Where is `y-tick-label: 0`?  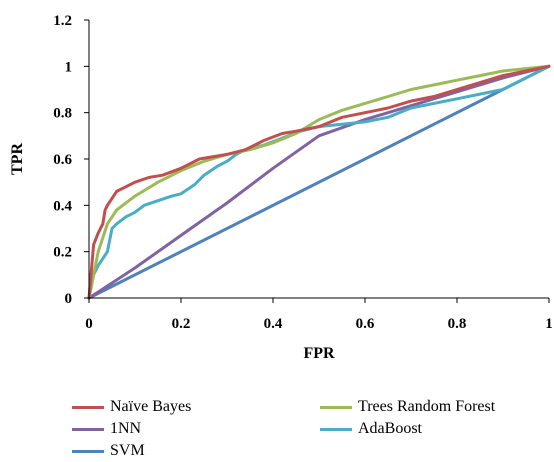 y-tick-label: 0 is located at coordinates (69, 299).